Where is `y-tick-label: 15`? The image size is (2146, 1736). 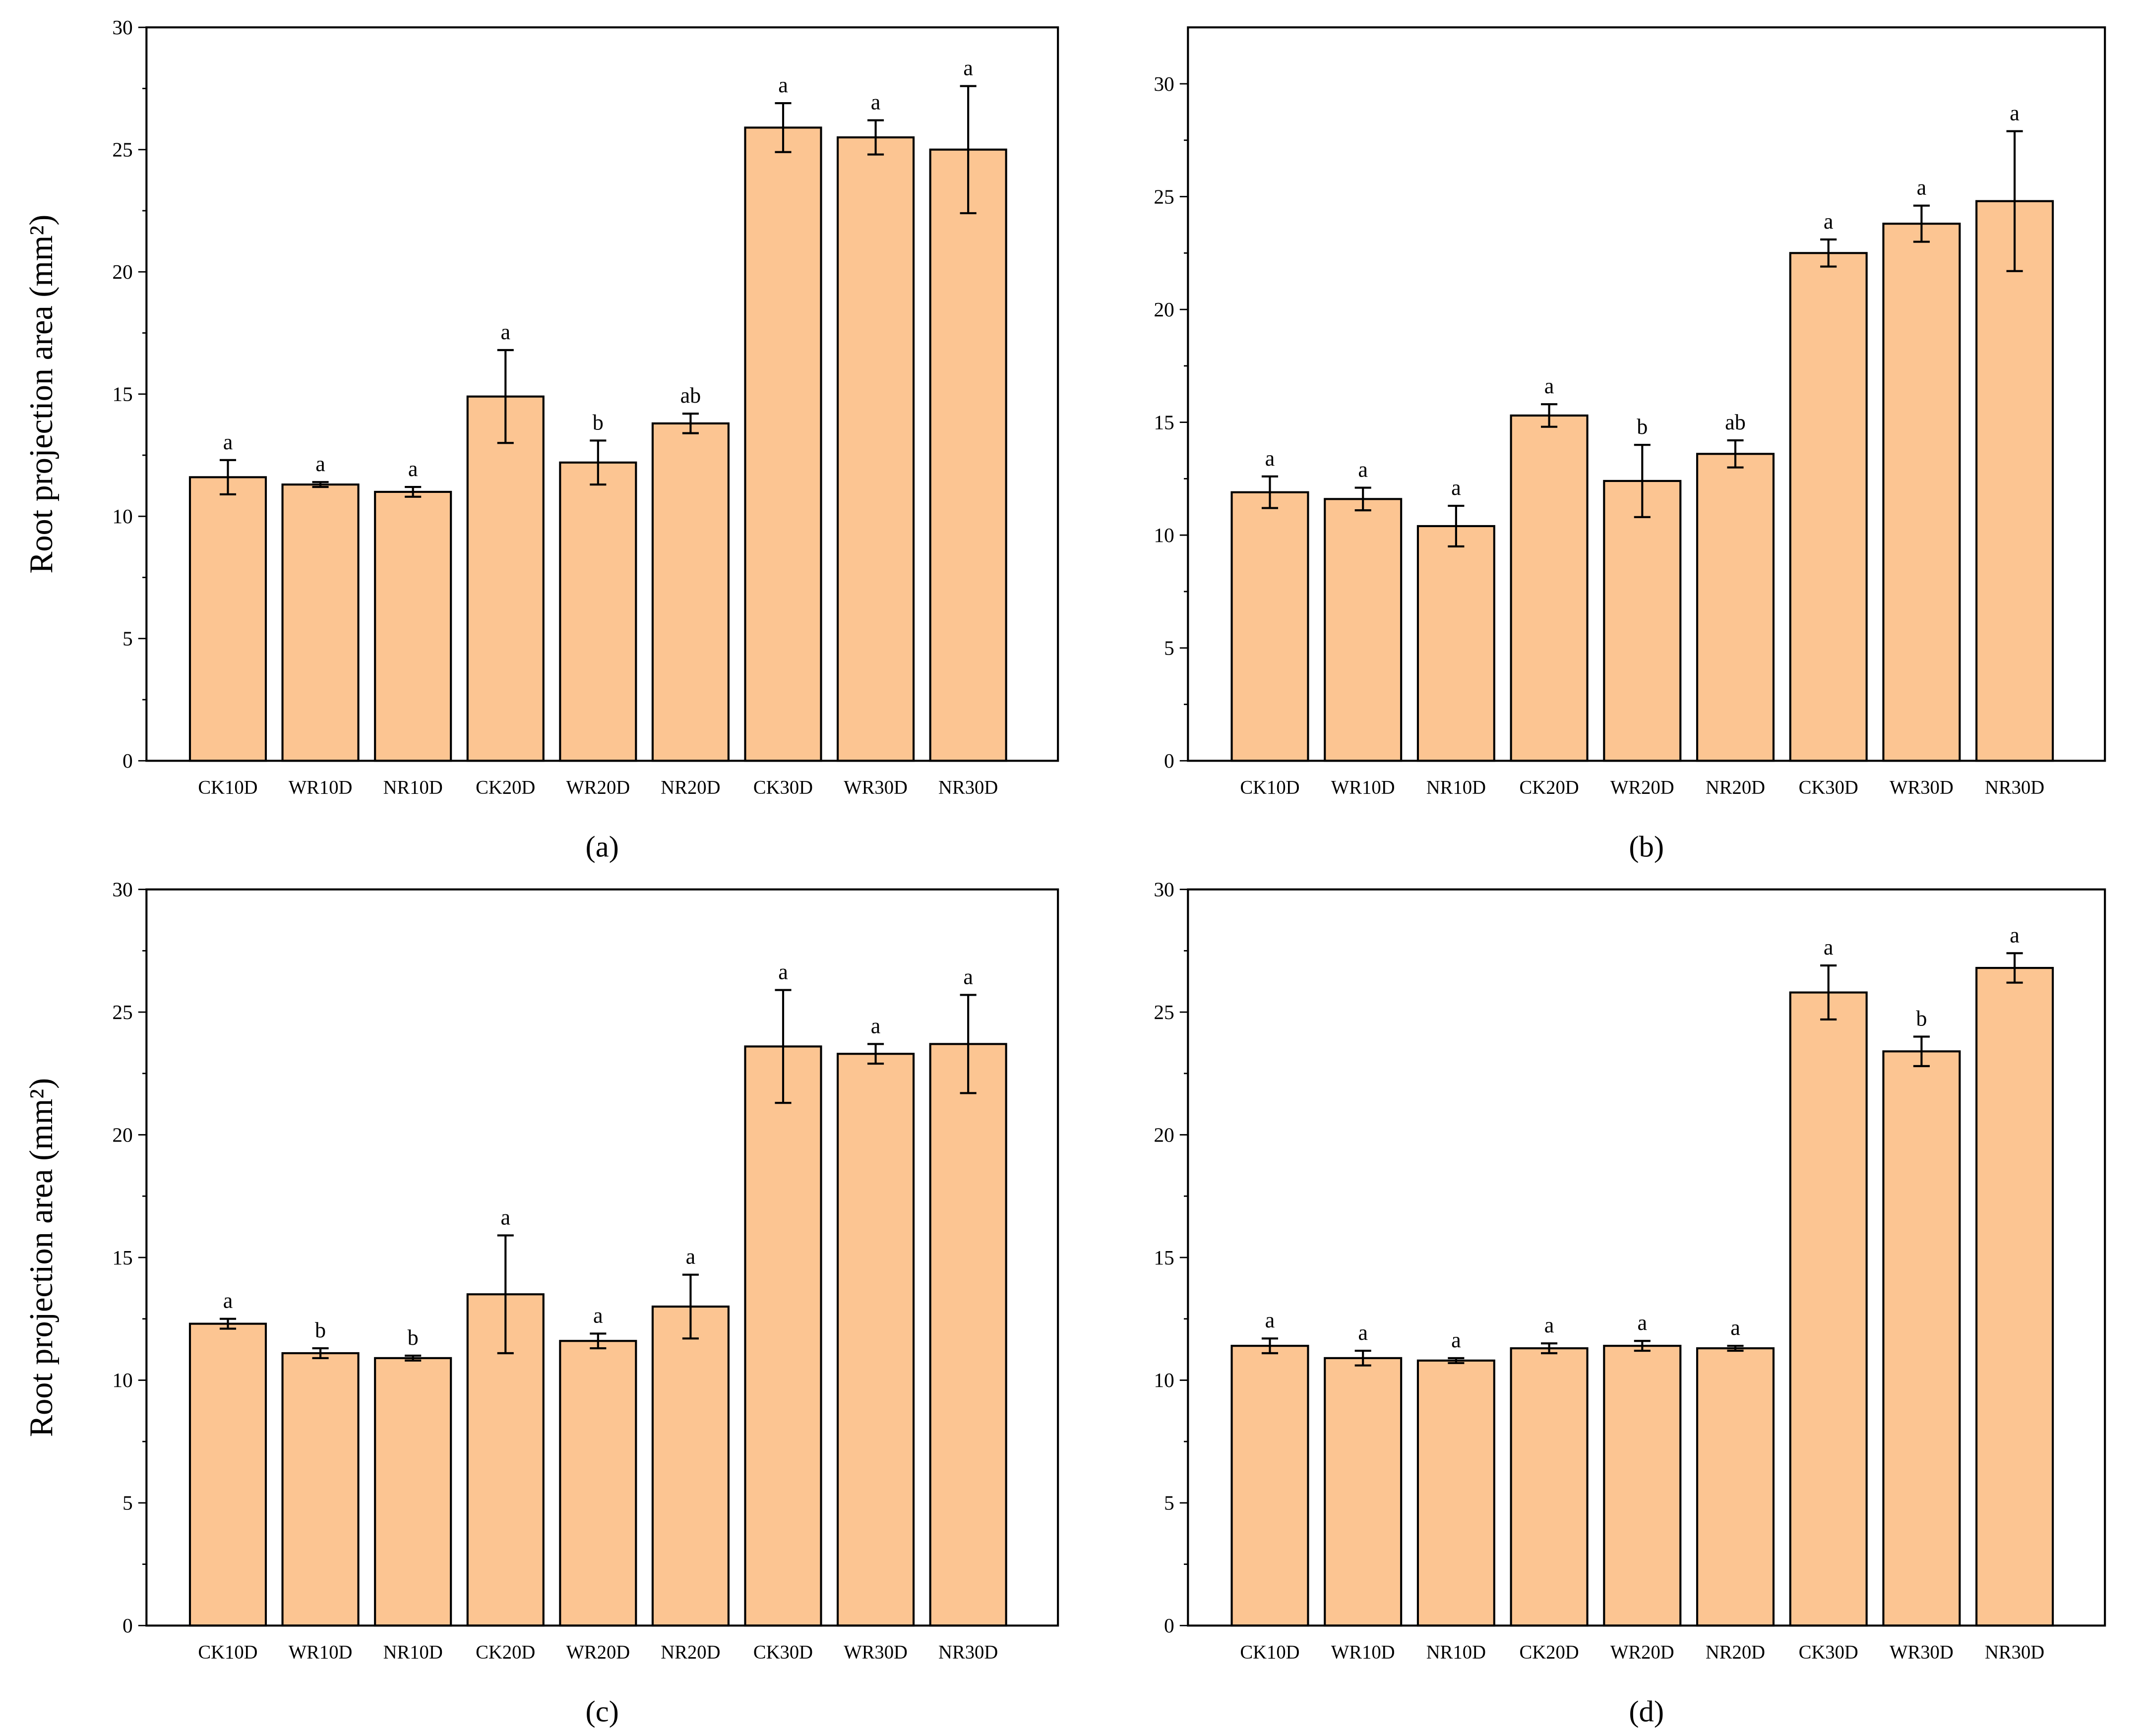 y-tick-label: 15 is located at coordinates (1164, 422).